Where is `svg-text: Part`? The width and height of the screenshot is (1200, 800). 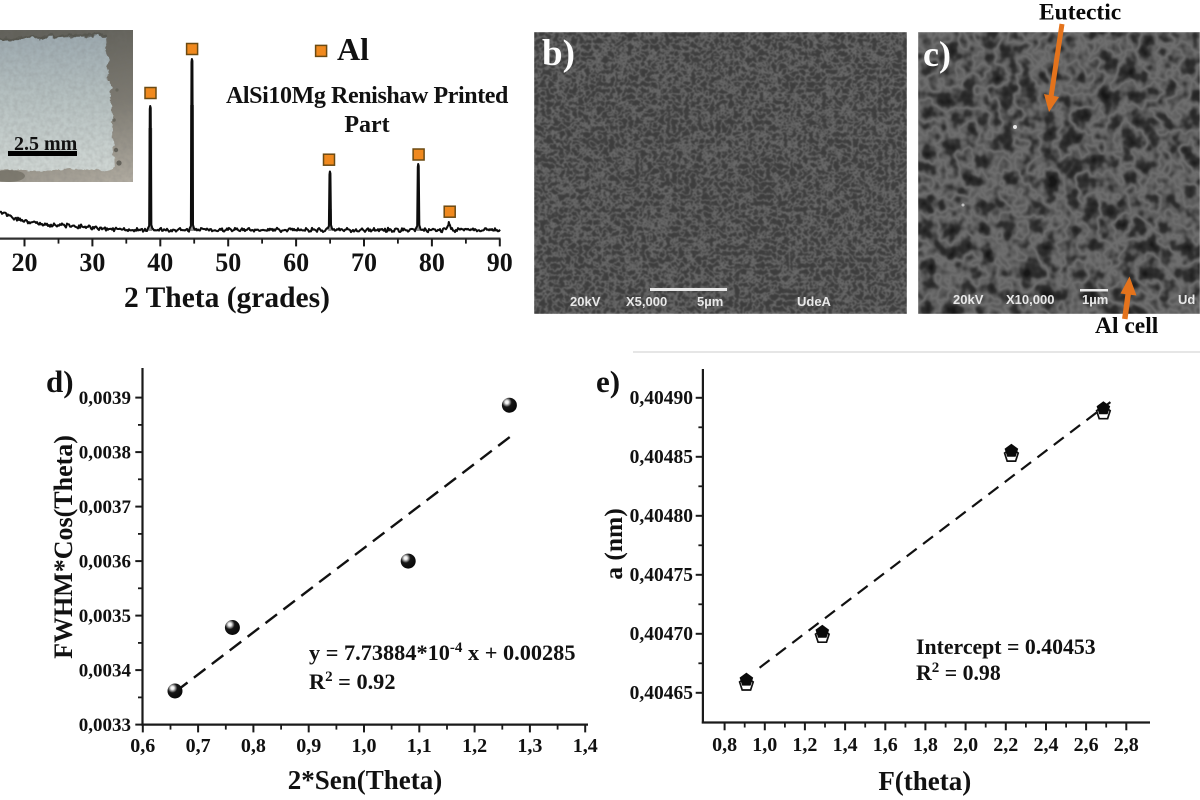 svg-text: Part is located at coordinates (366, 125).